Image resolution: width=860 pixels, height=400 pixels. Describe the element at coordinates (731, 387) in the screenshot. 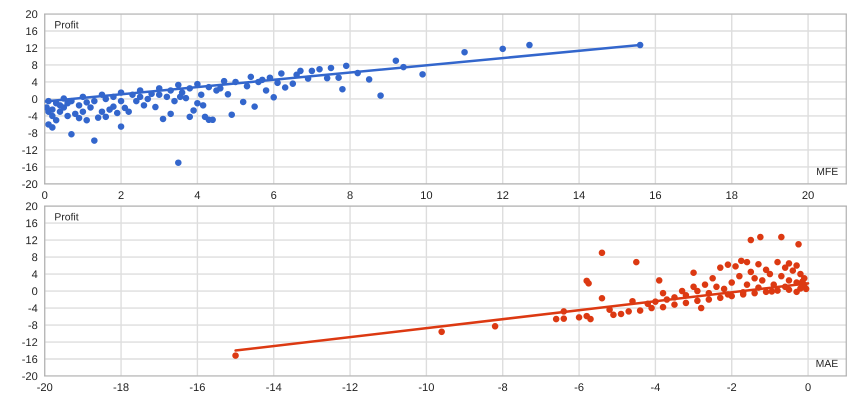

I see `x-tick-label: -2` at that location.